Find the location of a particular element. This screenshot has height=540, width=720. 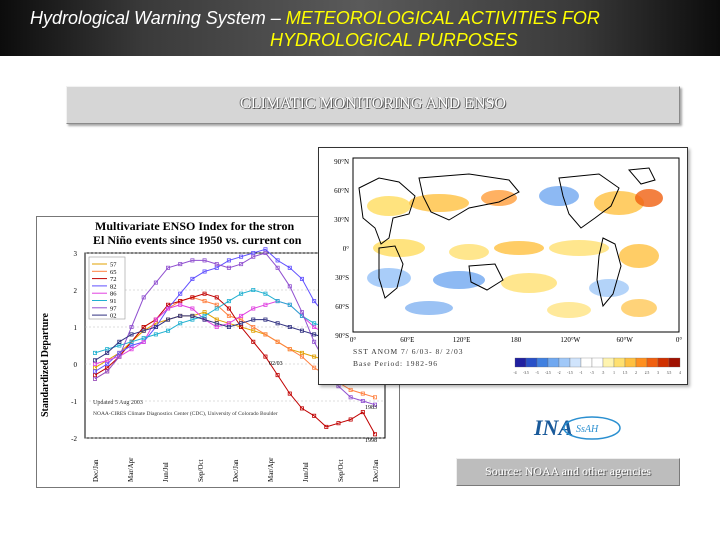

map-lat-label: 90°S is located at coordinates (342, 336).